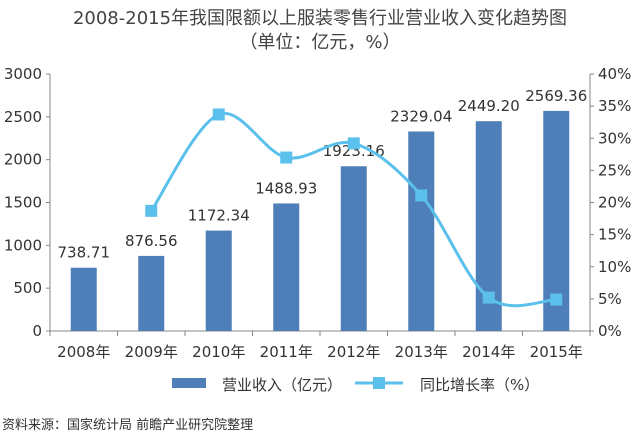 The image size is (640, 439). What do you see at coordinates (23, 117) in the screenshot?
I see `y-left-tick-label: 2500` at bounding box center [23, 117].